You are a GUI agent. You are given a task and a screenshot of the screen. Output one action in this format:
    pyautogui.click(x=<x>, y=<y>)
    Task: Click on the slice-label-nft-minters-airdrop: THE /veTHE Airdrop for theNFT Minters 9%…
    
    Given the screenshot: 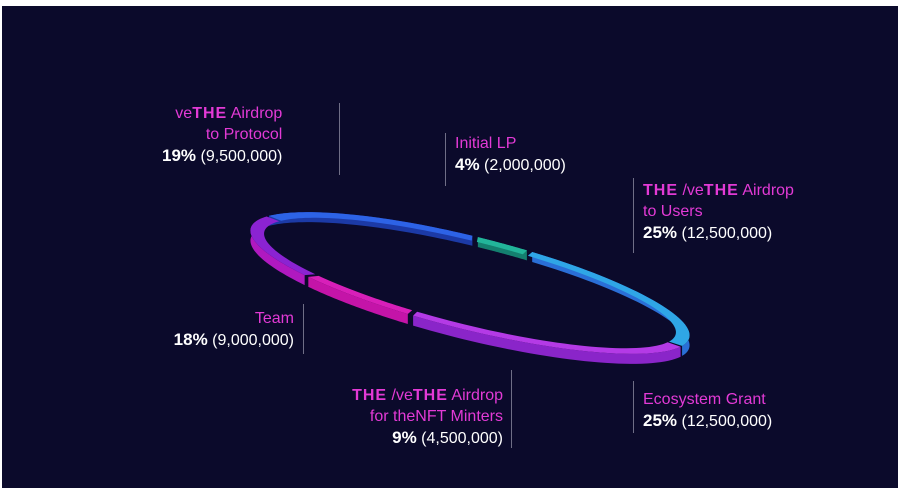 What is the action you would take?
    pyautogui.click(x=411, y=417)
    